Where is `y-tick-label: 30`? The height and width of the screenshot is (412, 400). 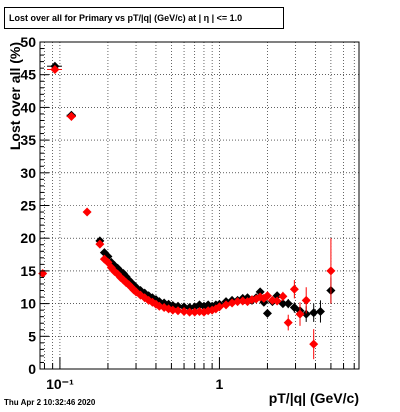 y-tick-label: 30 is located at coordinates (28, 173).